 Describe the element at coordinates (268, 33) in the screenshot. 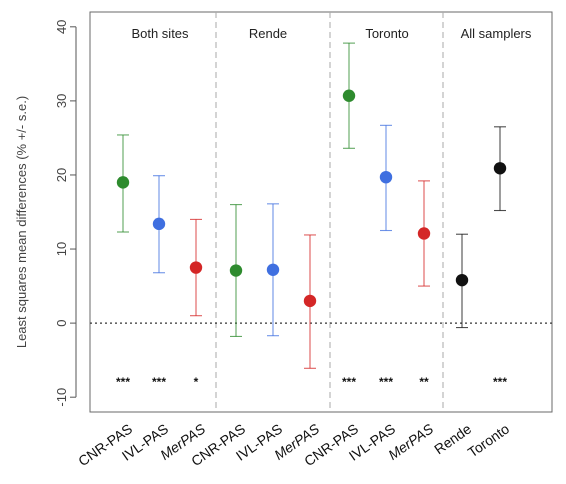

I see `panel-label-2: Rende` at that location.